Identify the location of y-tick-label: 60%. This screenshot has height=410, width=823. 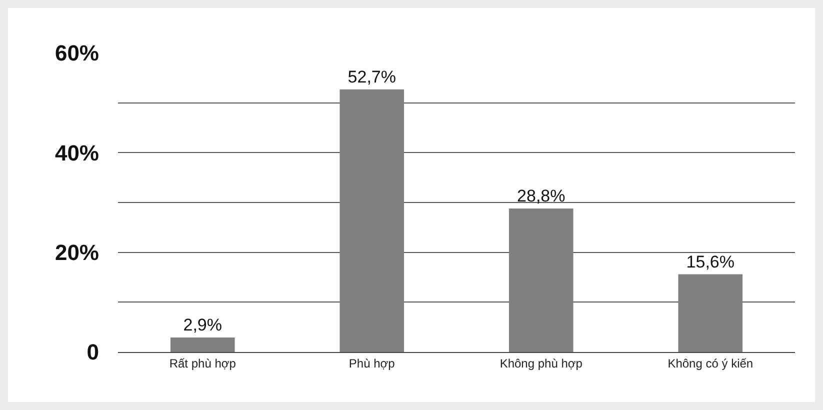
(76, 53).